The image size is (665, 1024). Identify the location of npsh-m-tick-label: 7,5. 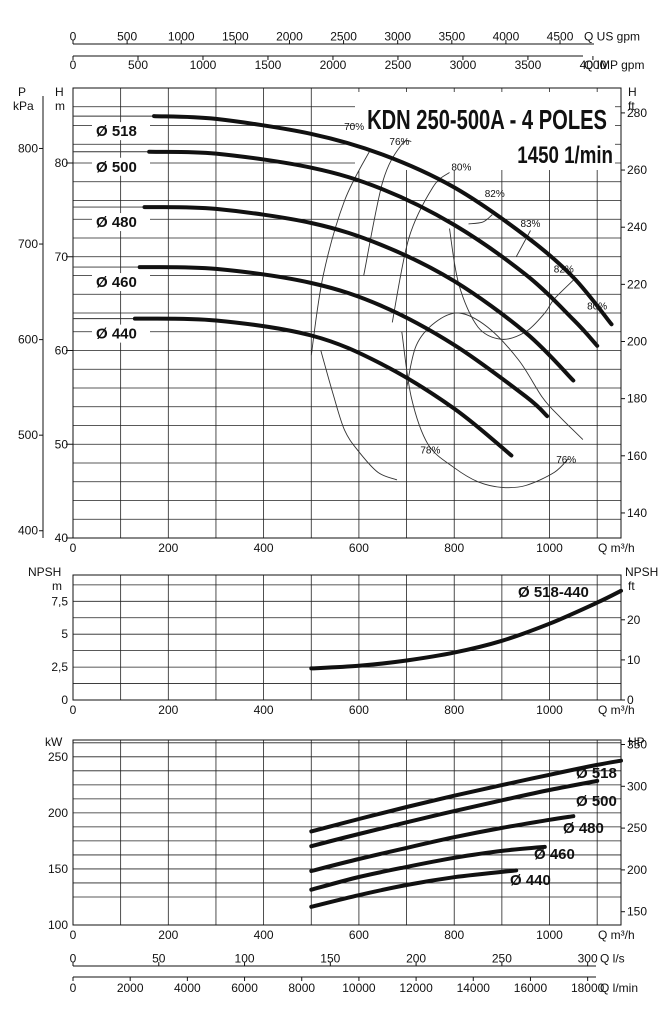
(59, 601).